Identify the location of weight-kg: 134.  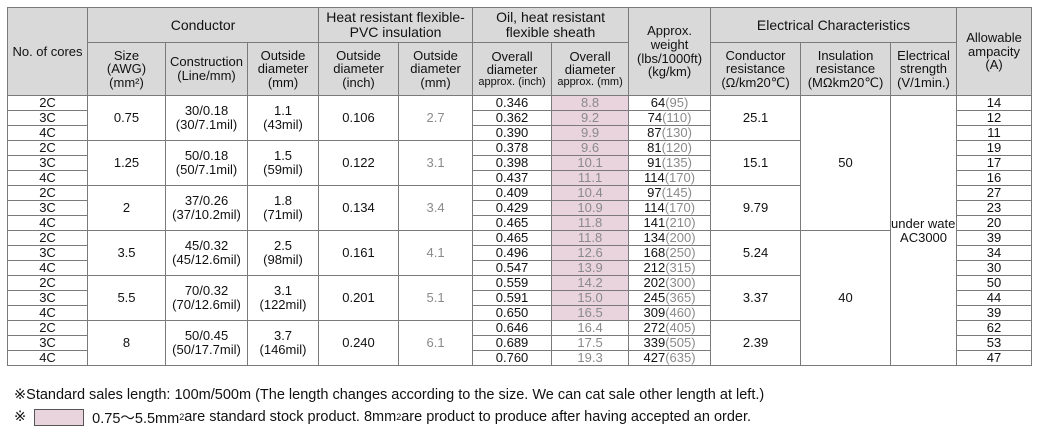
(654, 238).